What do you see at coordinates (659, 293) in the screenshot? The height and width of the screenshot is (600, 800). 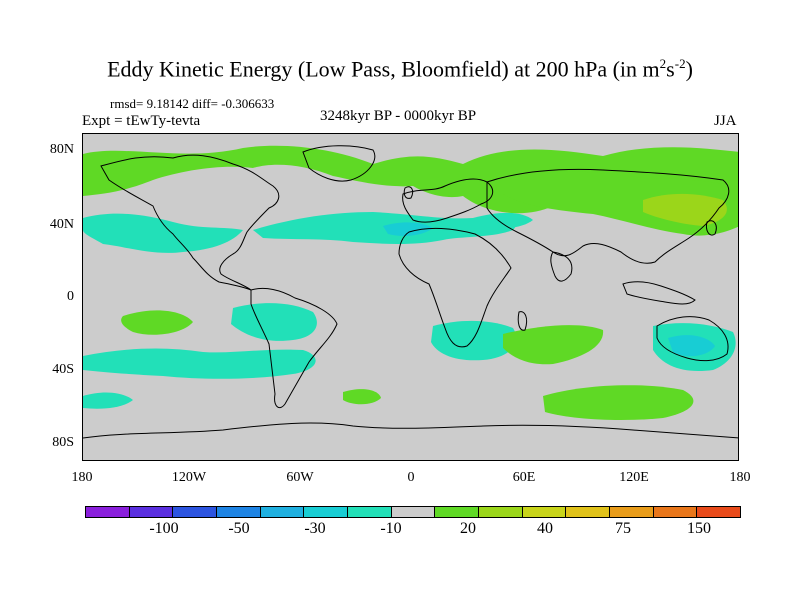 I see `maritime-asia-outline` at bounding box center [659, 293].